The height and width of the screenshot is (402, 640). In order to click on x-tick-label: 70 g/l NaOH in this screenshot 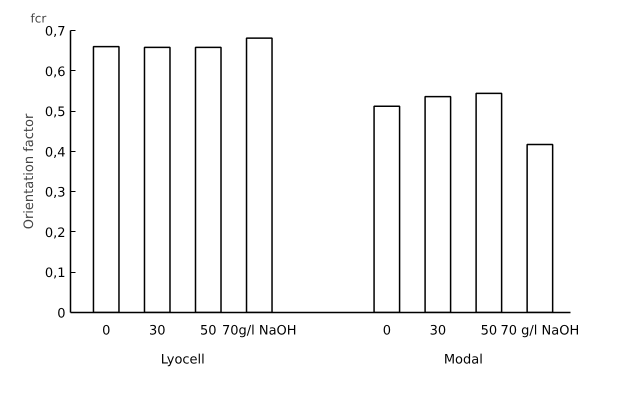, I will do `click(540, 331)`.